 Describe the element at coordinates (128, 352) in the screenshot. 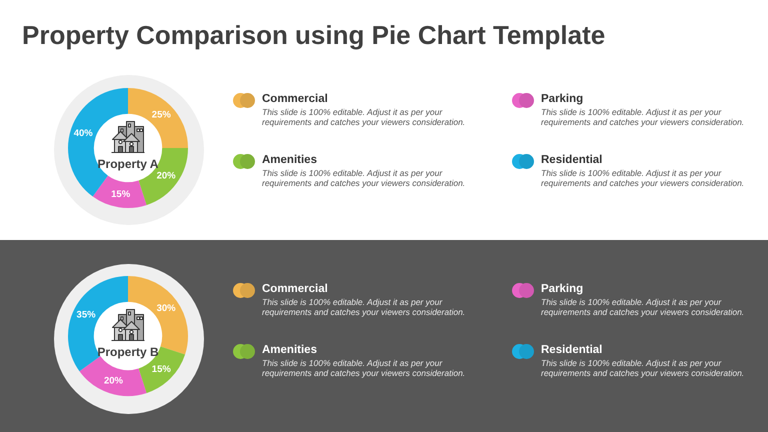

I see `text: Property B` at that location.